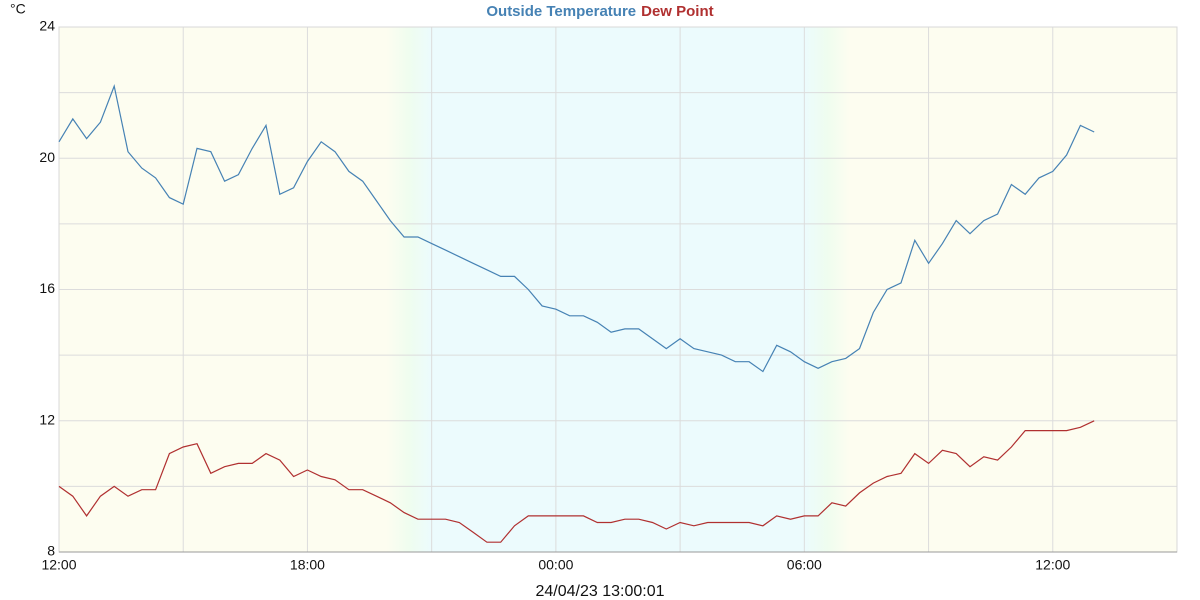 The width and height of the screenshot is (1200, 600). Describe the element at coordinates (599, 591) in the screenshot. I see `footer: 24/04/23 13:00:01` at that location.